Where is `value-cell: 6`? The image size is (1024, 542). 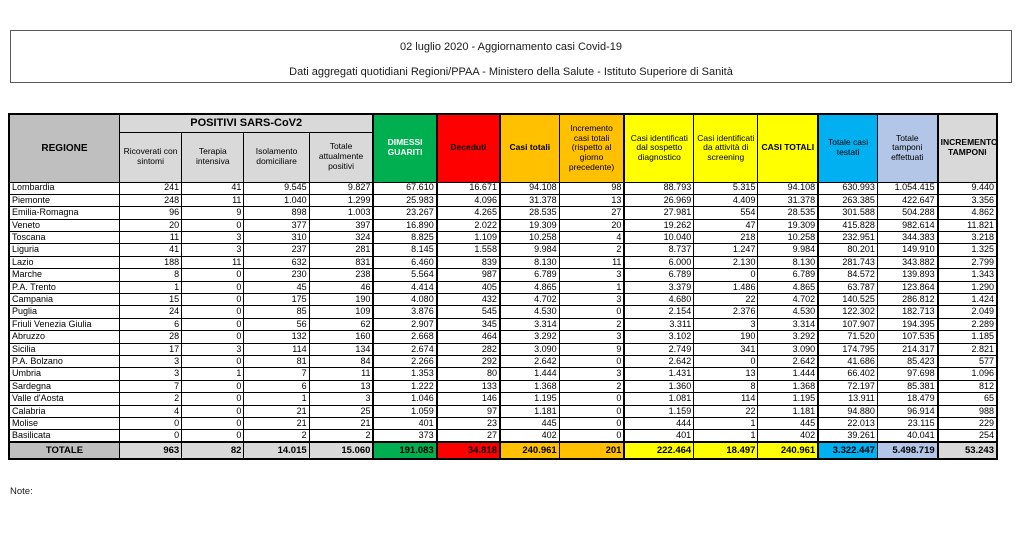 value-cell: 6 is located at coordinates (150, 324).